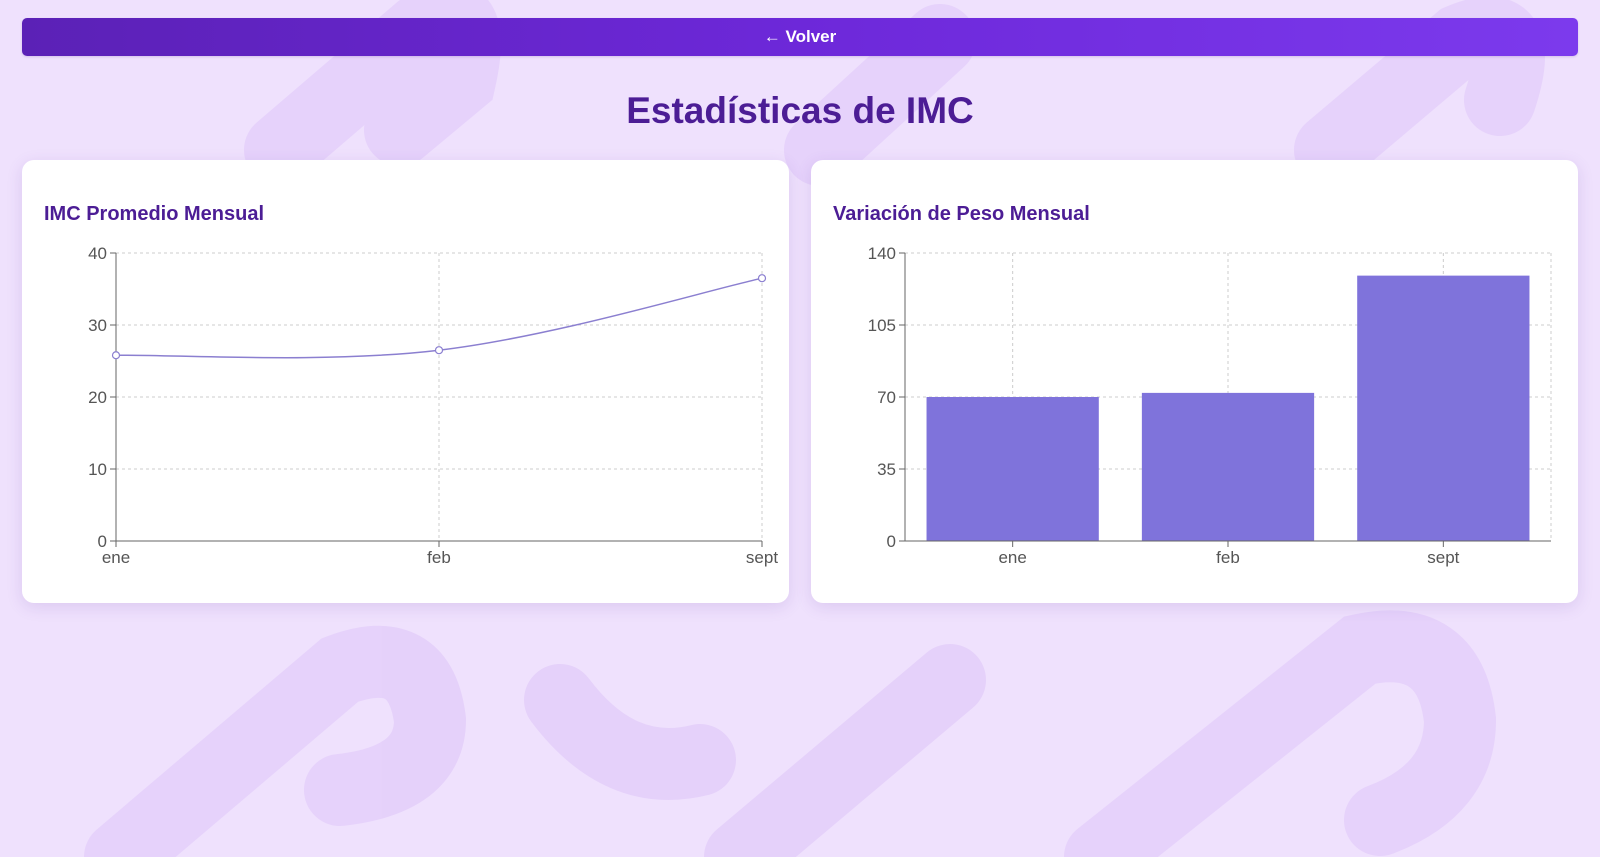 This screenshot has width=1600, height=857. I want to click on bmi-chart-title: IMC Promedio Mensual, so click(154, 214).